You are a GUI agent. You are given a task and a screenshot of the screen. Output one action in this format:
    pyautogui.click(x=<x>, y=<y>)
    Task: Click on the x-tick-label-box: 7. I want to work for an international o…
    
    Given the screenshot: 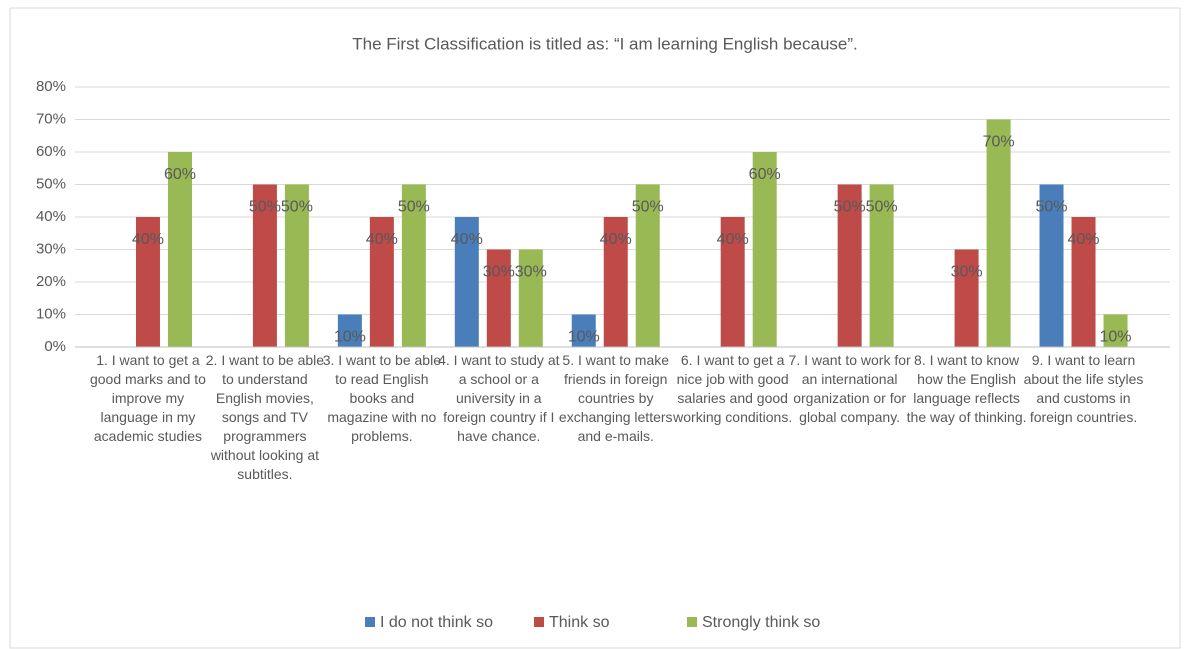 What is the action you would take?
    pyautogui.click(x=849, y=388)
    